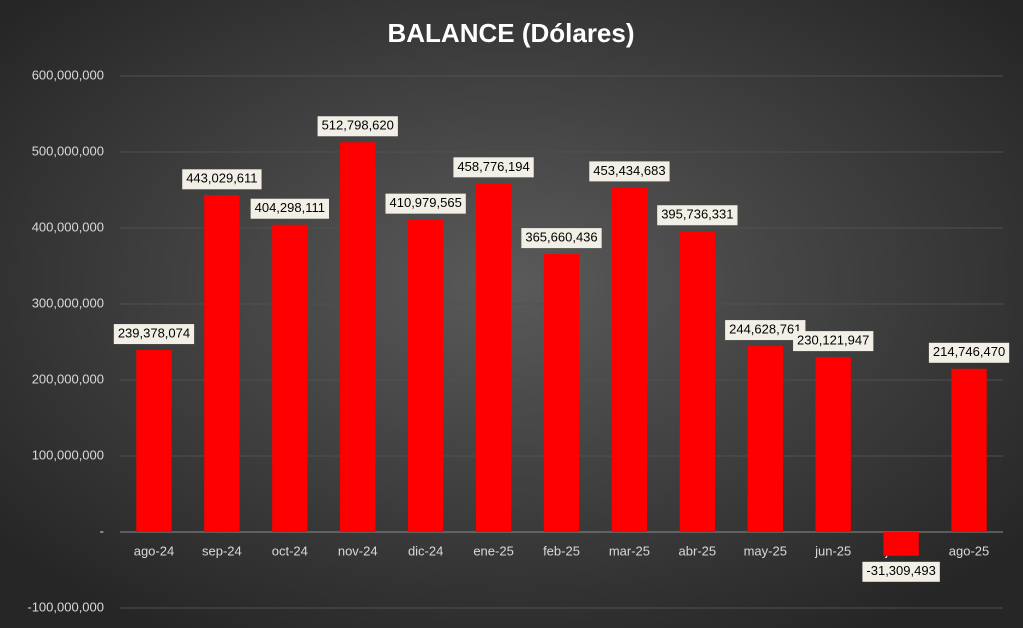  I want to click on value-label: 230,121,947, so click(833, 340).